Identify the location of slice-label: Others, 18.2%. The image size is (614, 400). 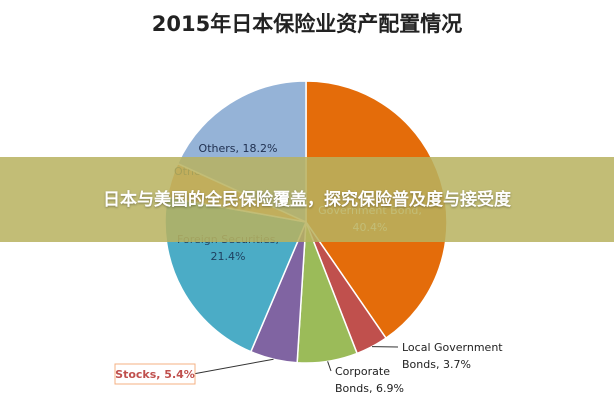
(238, 148).